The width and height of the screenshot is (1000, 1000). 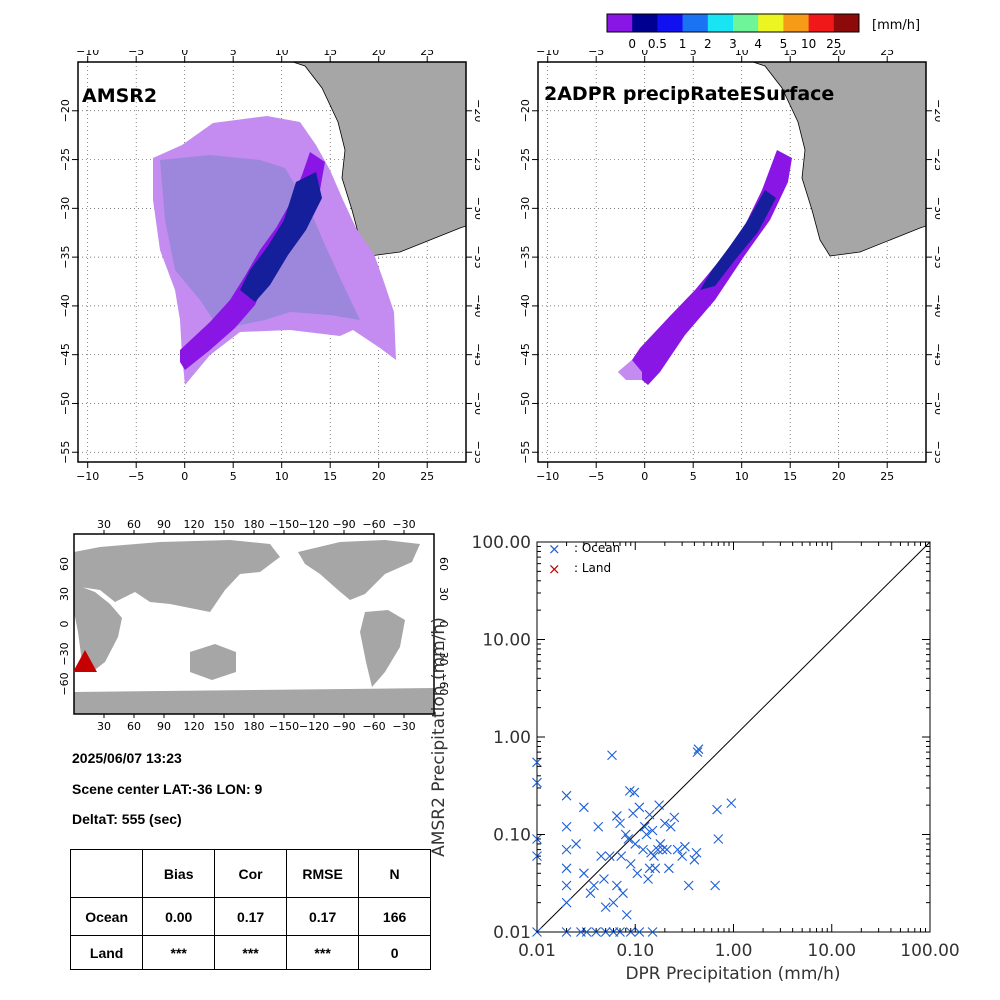 I want to click on world-lon-tick-bottom: −90, so click(x=343, y=726).